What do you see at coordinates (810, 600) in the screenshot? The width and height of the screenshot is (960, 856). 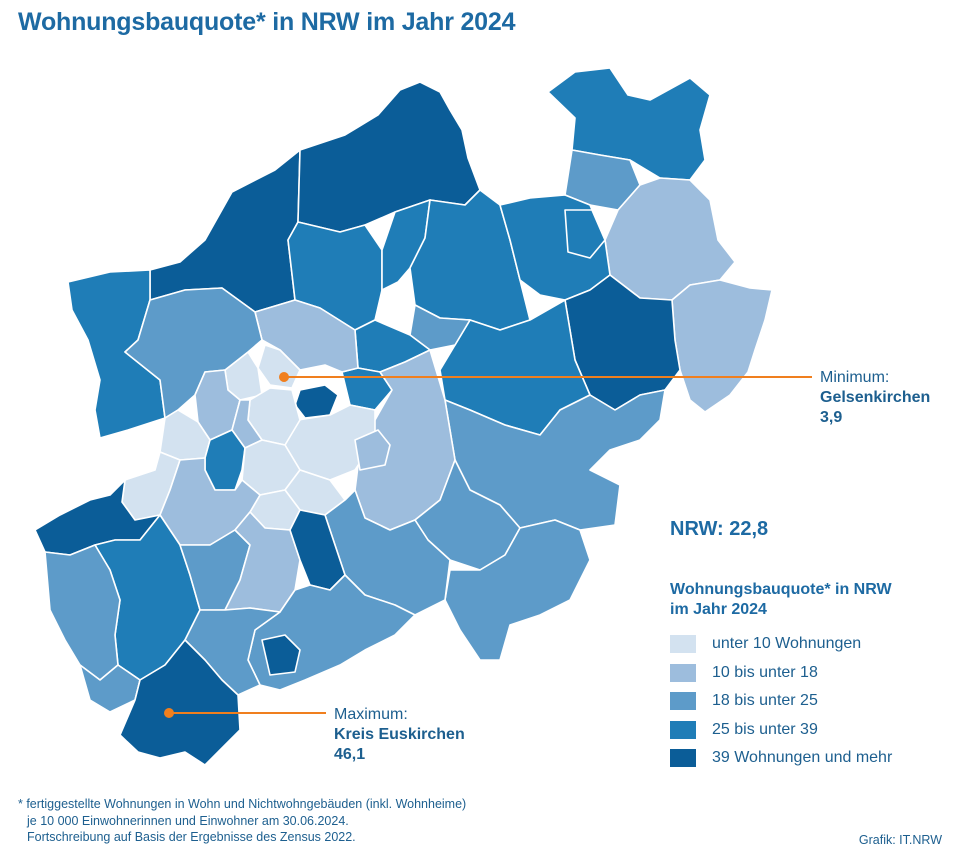 I see `legend-title: Wohnungsbauquote* in NRW im Jahr 2024` at bounding box center [810, 600].